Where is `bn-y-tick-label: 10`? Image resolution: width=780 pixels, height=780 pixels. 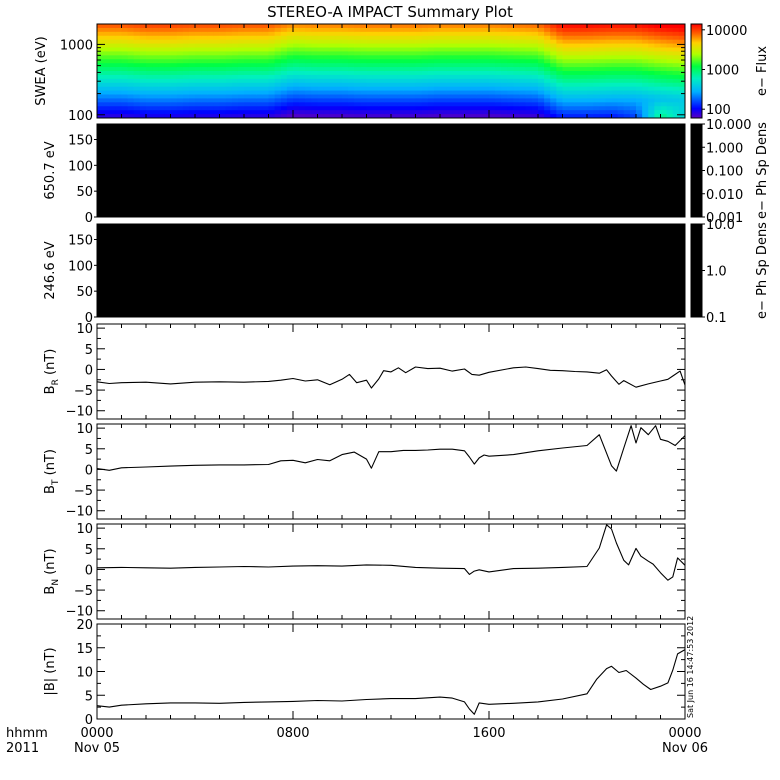 bn-y-tick-label: 10 is located at coordinates (84, 529).